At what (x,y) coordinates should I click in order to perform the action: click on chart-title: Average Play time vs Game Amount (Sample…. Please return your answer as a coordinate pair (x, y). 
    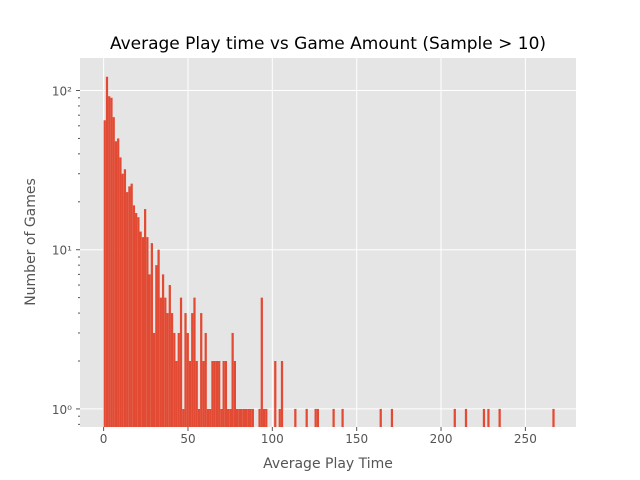
    Looking at the image, I should click on (328, 44).